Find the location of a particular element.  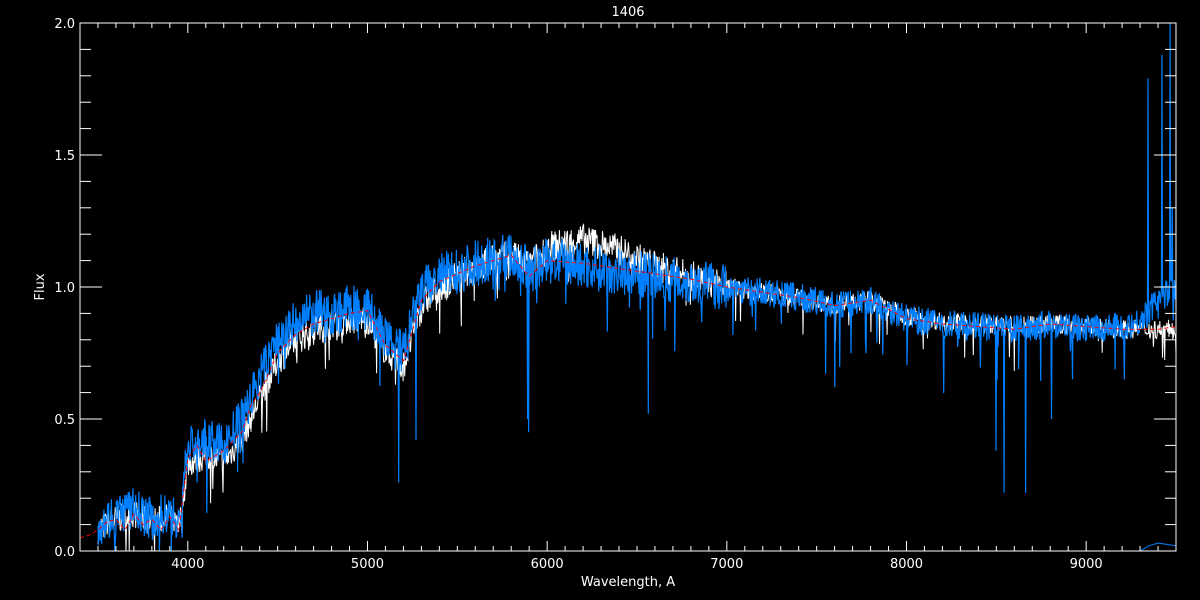

y-tick-label: 0.5 is located at coordinates (64, 420).